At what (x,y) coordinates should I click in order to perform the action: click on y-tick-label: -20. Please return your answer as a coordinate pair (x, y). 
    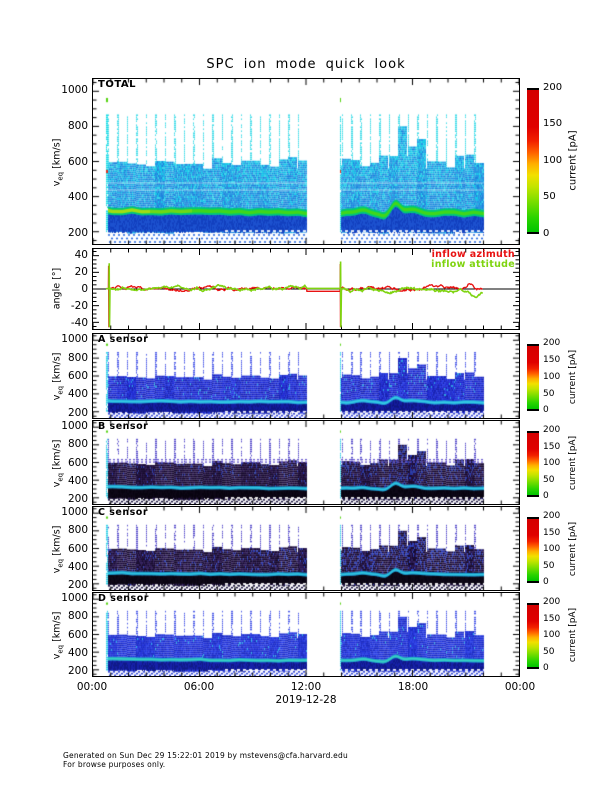
    Looking at the image, I should click on (79, 306).